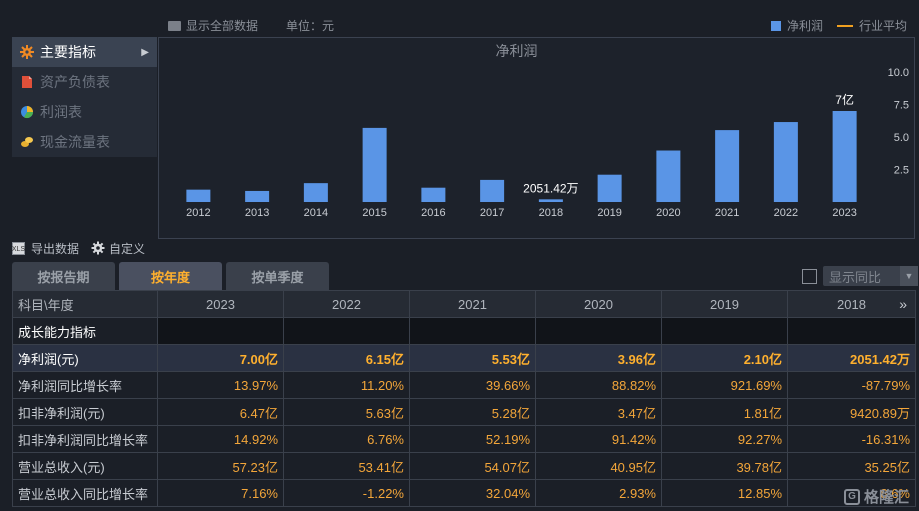  I want to click on x-tick-label: 2018, so click(551, 213).